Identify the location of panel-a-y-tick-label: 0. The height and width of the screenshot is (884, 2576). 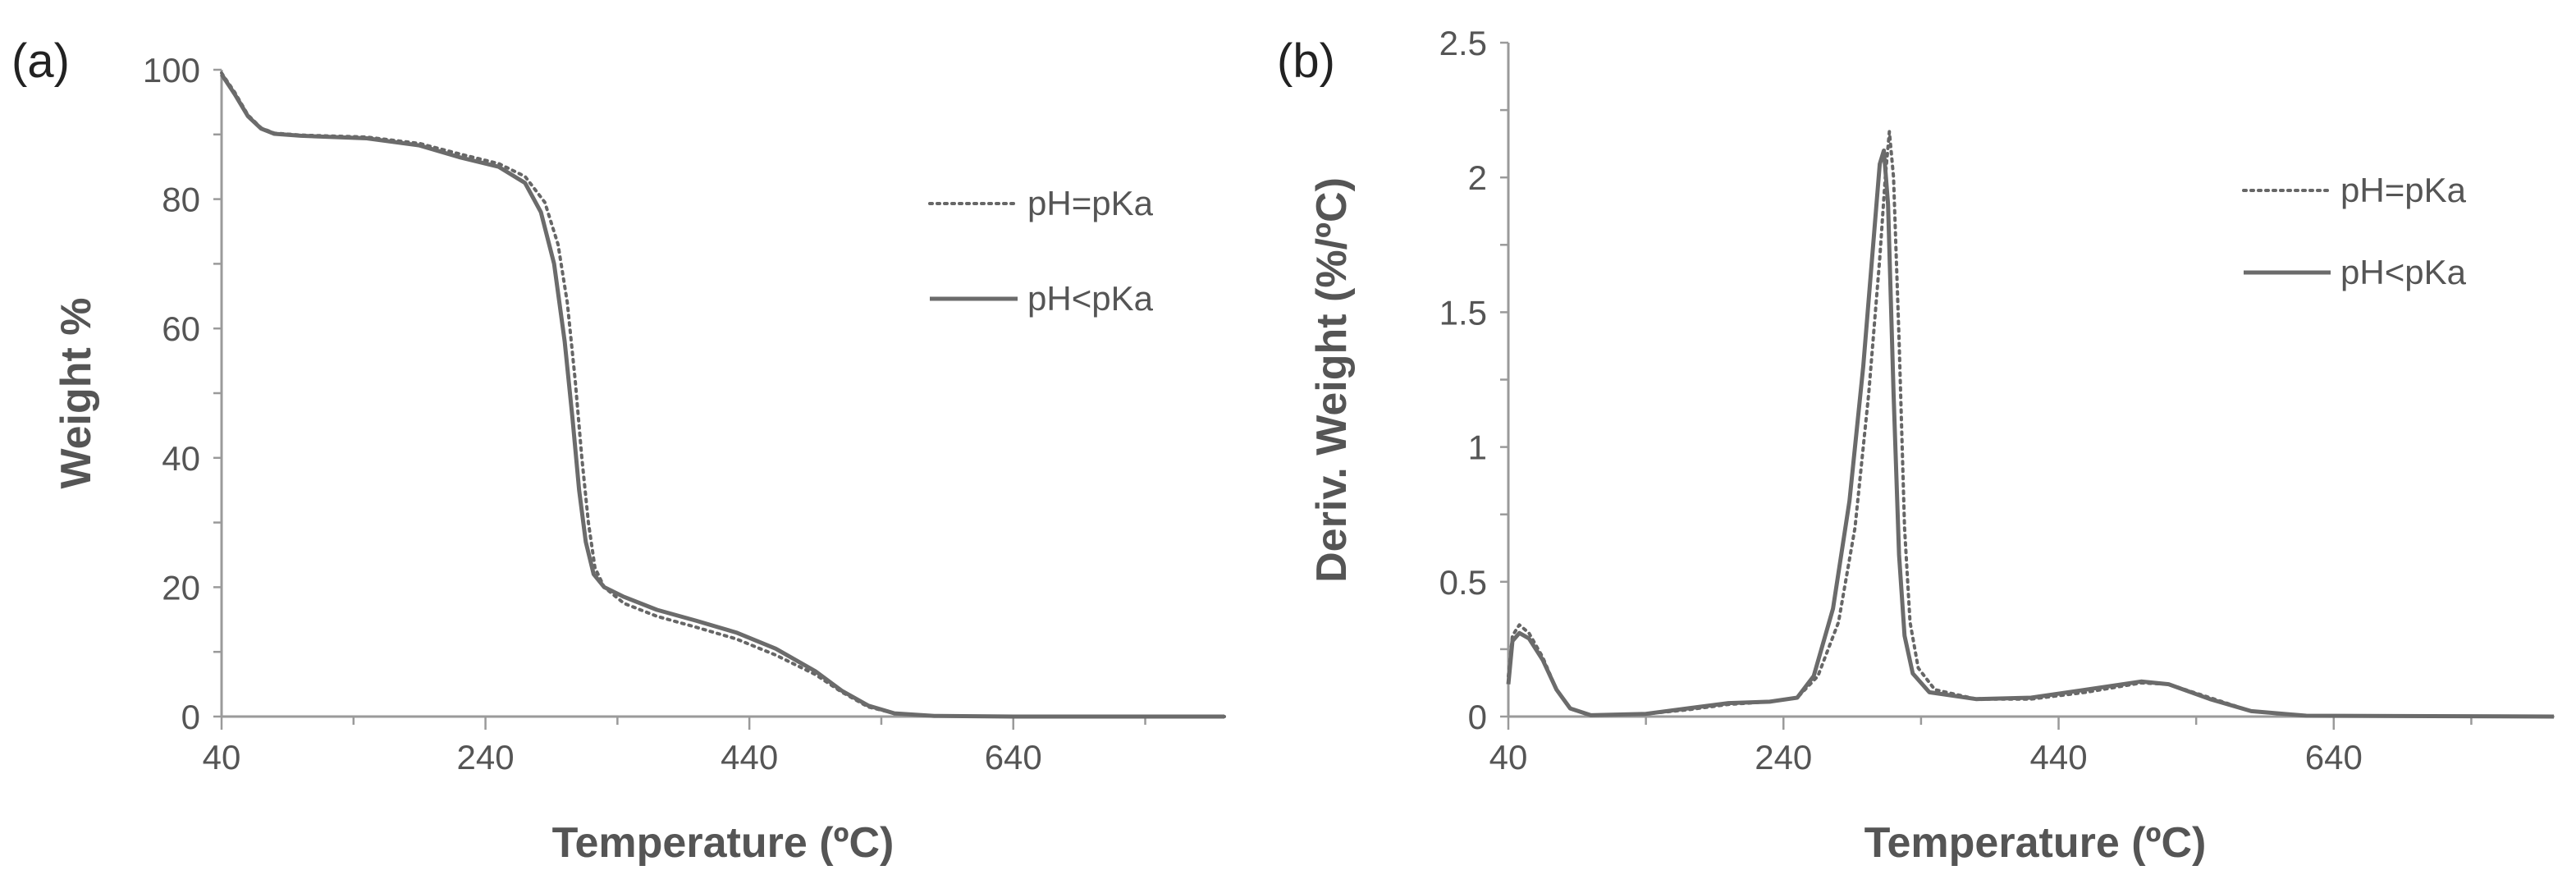
(190, 717).